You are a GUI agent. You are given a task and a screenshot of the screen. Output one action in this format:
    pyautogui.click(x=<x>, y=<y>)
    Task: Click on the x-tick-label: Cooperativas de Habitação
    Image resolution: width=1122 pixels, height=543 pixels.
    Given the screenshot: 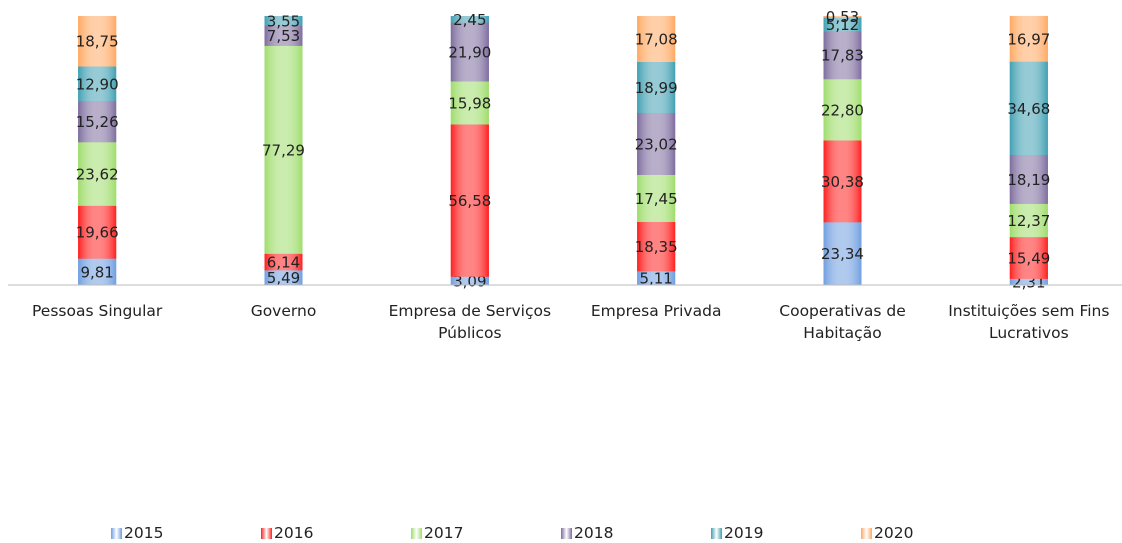 What is the action you would take?
    pyautogui.click(x=842, y=322)
    